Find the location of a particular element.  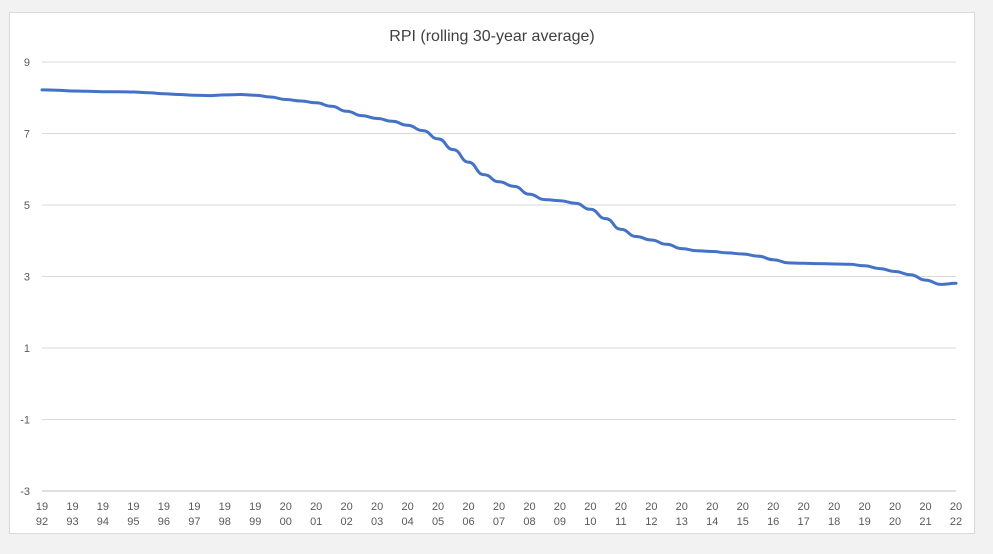

x-tick-label: 20 06 is located at coordinates (468, 514).